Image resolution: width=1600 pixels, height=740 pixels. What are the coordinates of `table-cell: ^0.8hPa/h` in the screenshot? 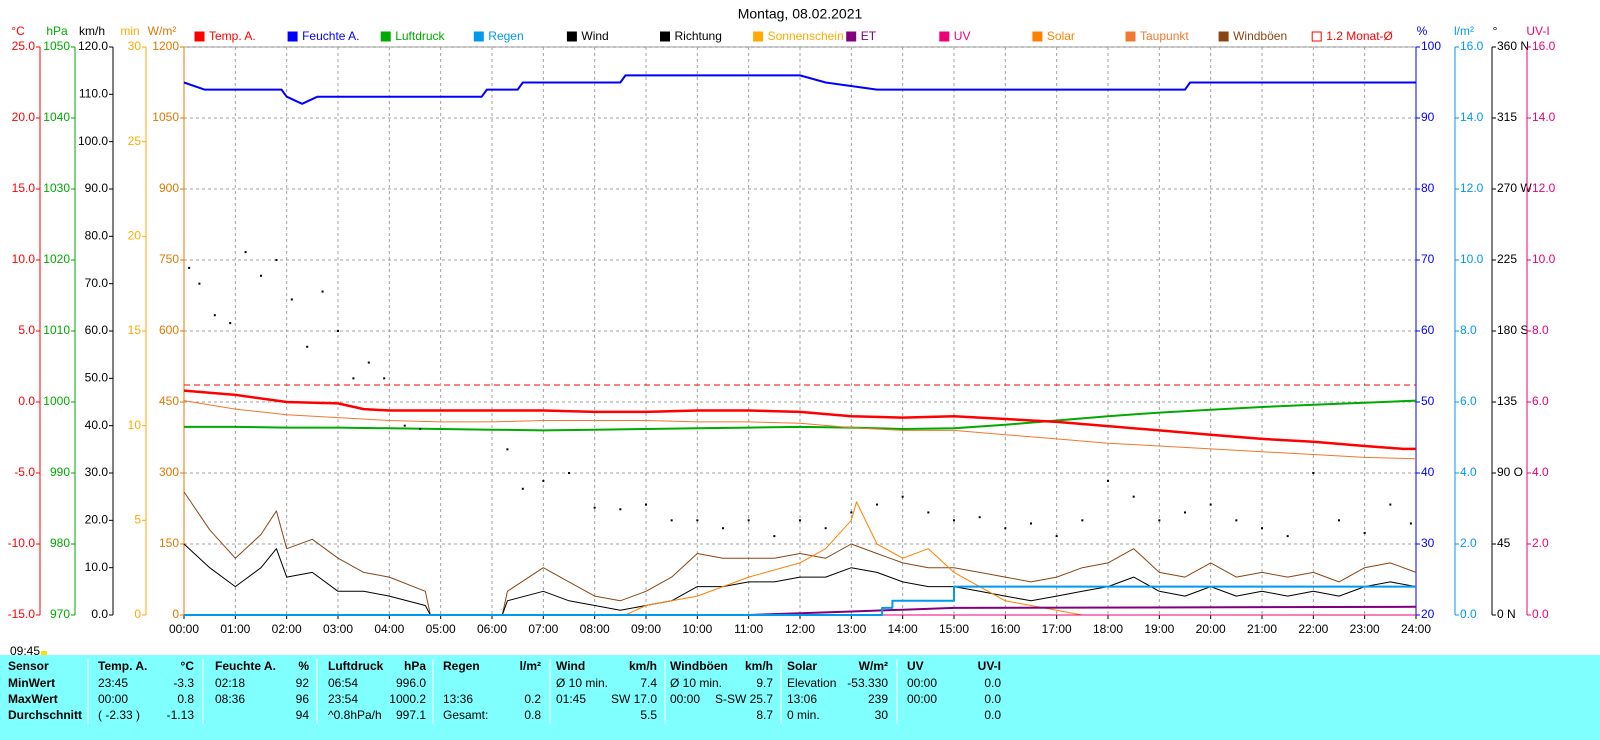 It's located at (355, 715).